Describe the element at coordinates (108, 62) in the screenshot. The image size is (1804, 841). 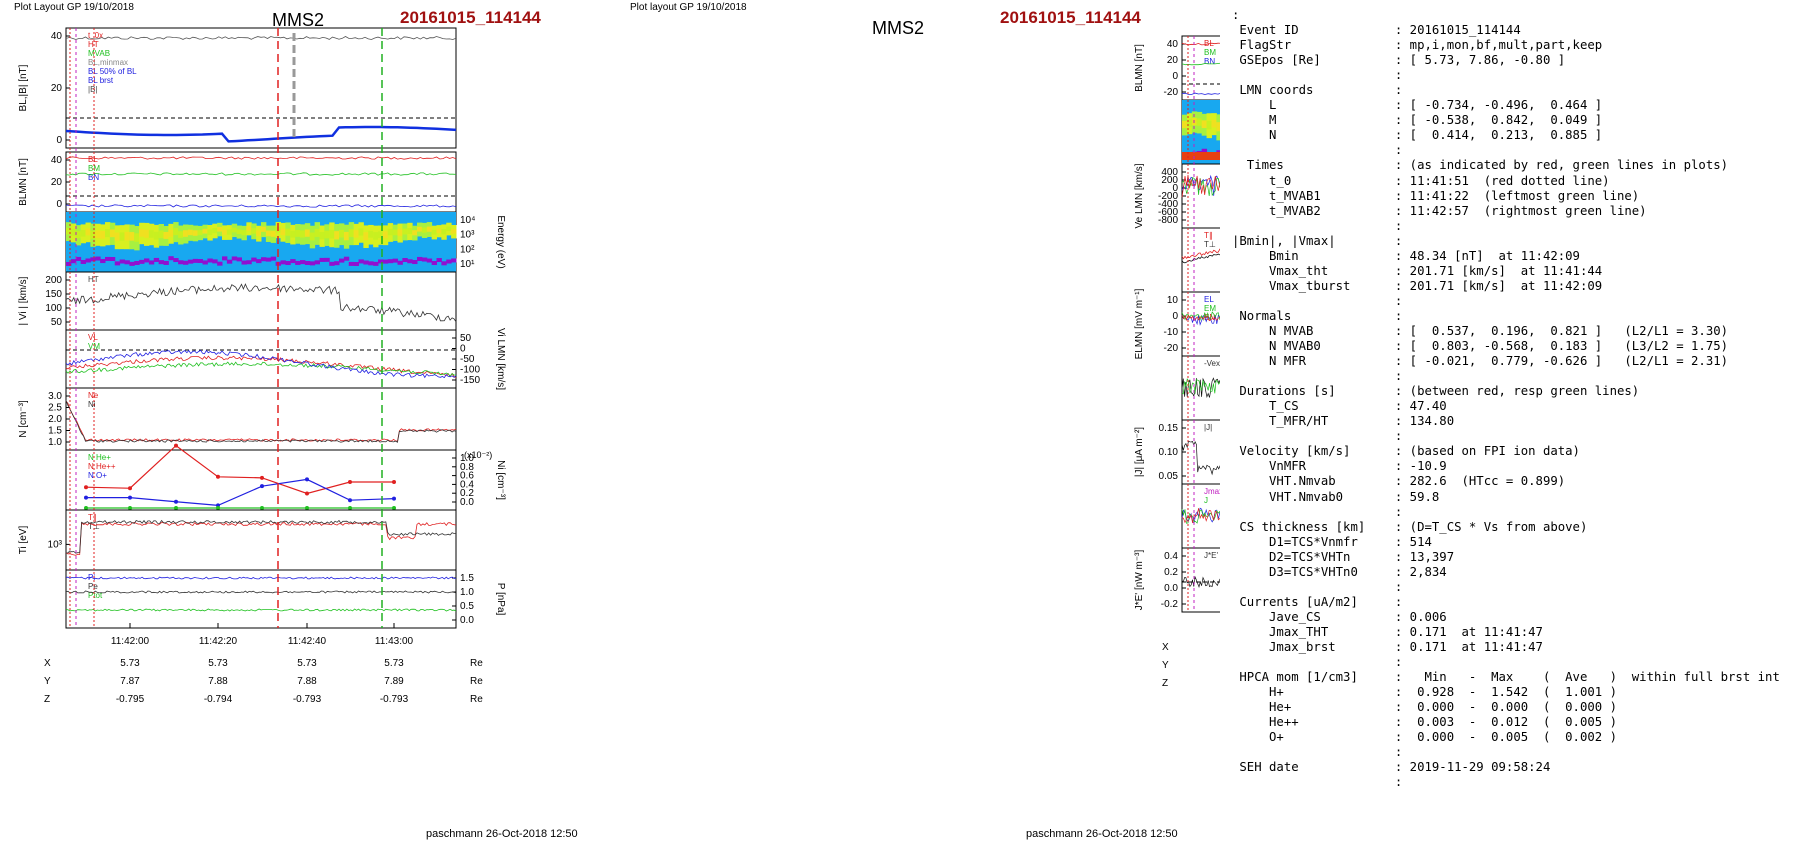
I see `legend-entry: BL,minmax` at that location.